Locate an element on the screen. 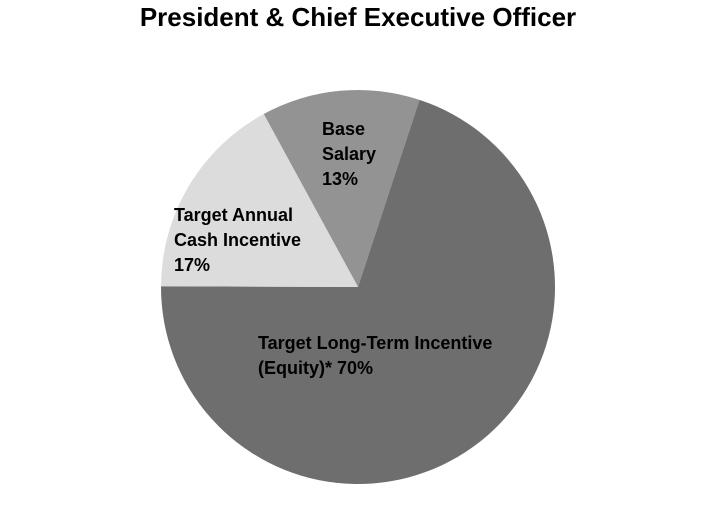 The height and width of the screenshot is (510, 716). category-label: Base Salary is located at coordinates (349, 141).